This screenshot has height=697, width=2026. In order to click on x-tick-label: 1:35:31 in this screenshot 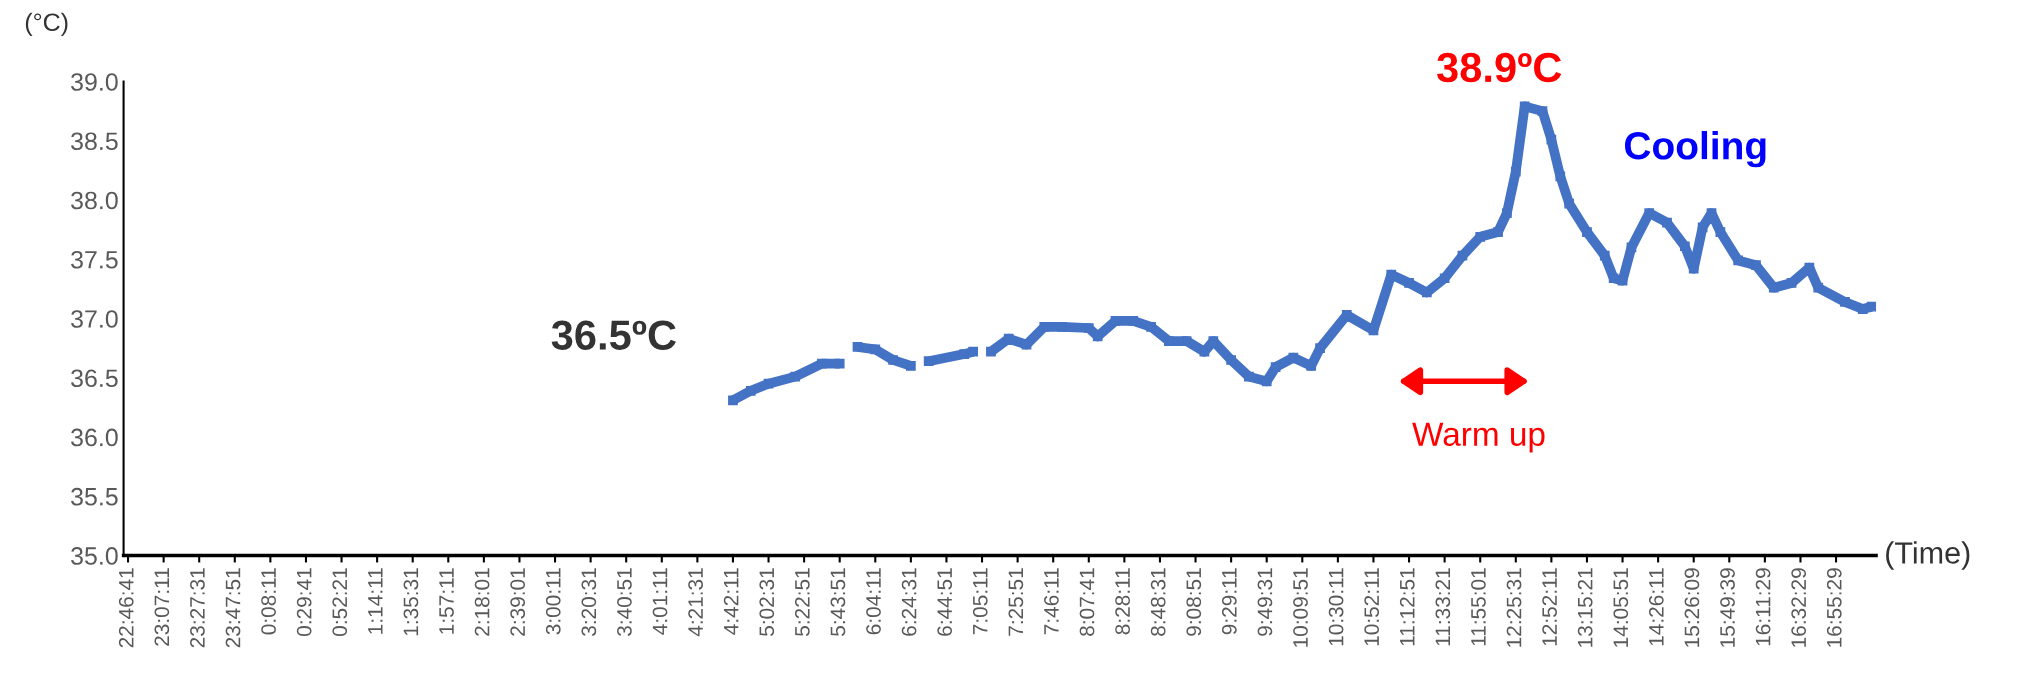, I will do `click(411, 602)`.